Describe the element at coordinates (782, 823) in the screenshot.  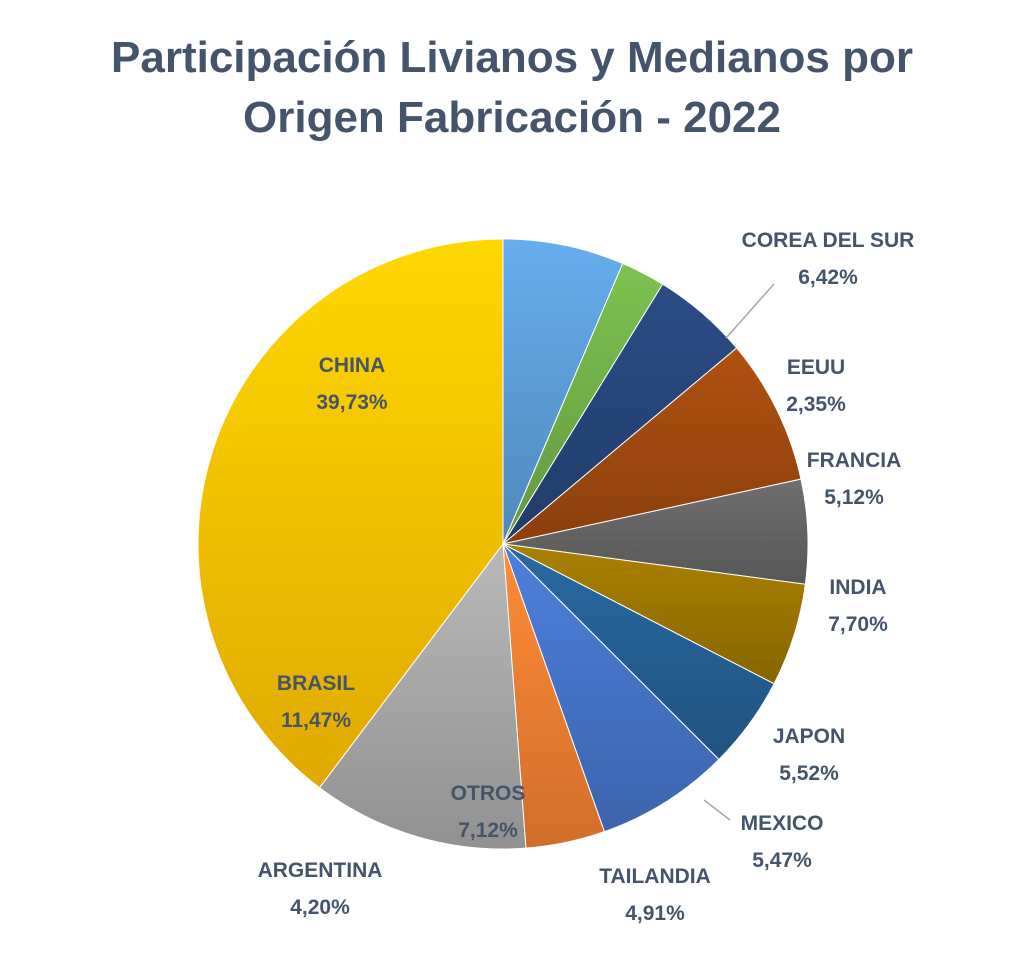
I see `data-label-category: MEXICO` at that location.